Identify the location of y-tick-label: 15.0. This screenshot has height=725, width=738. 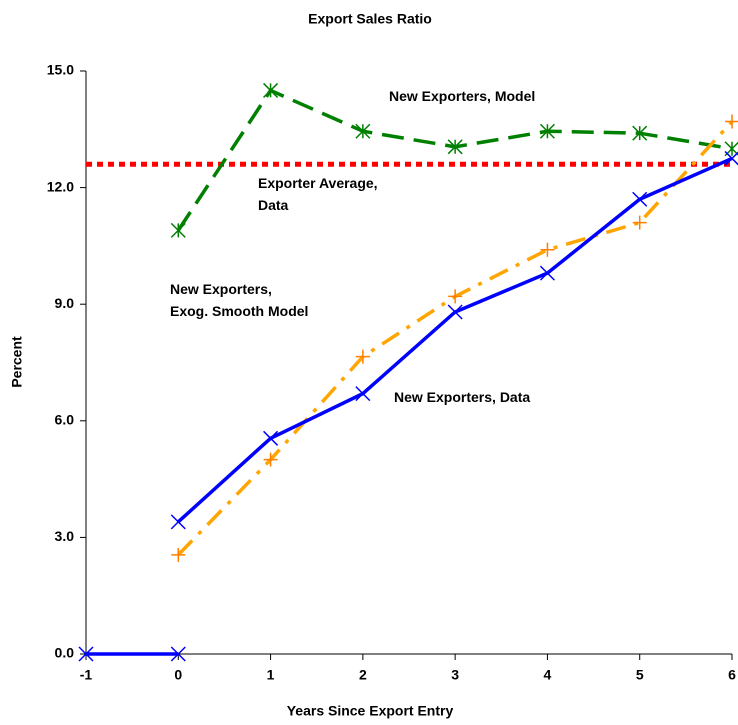
(60, 70).